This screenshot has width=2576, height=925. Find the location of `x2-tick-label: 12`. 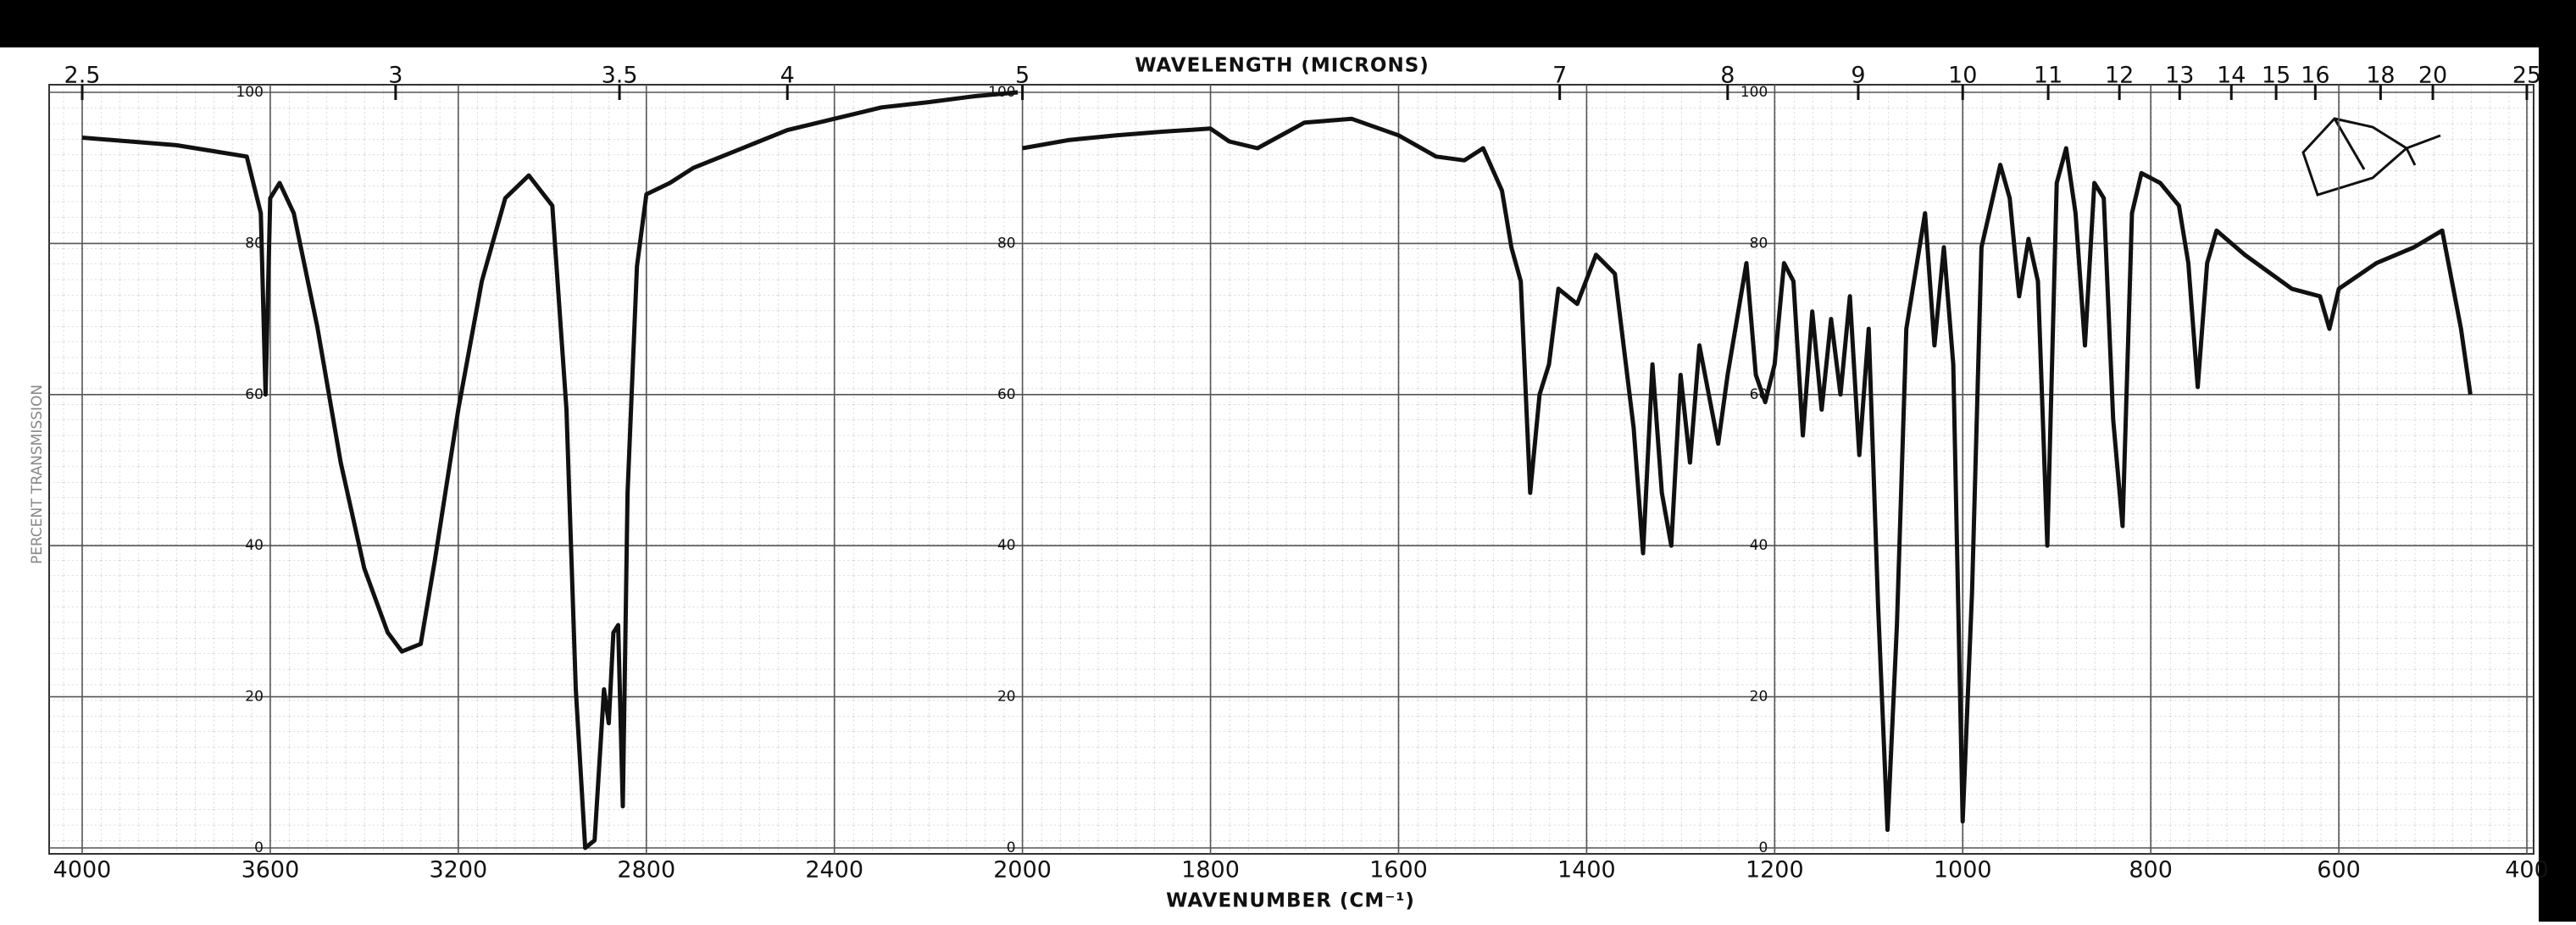

x2-tick-label: 12 is located at coordinates (2119, 76).